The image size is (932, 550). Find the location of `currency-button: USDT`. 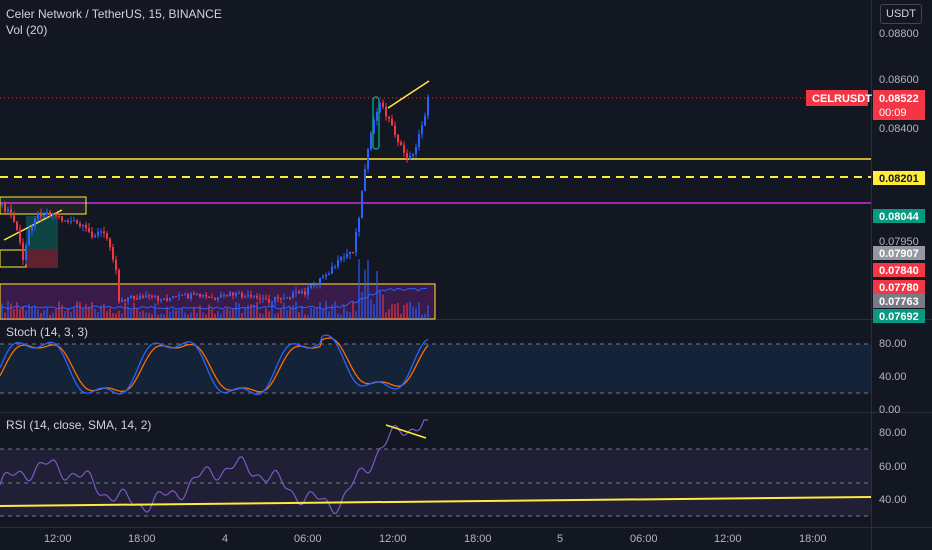

currency-button: USDT is located at coordinates (901, 14).